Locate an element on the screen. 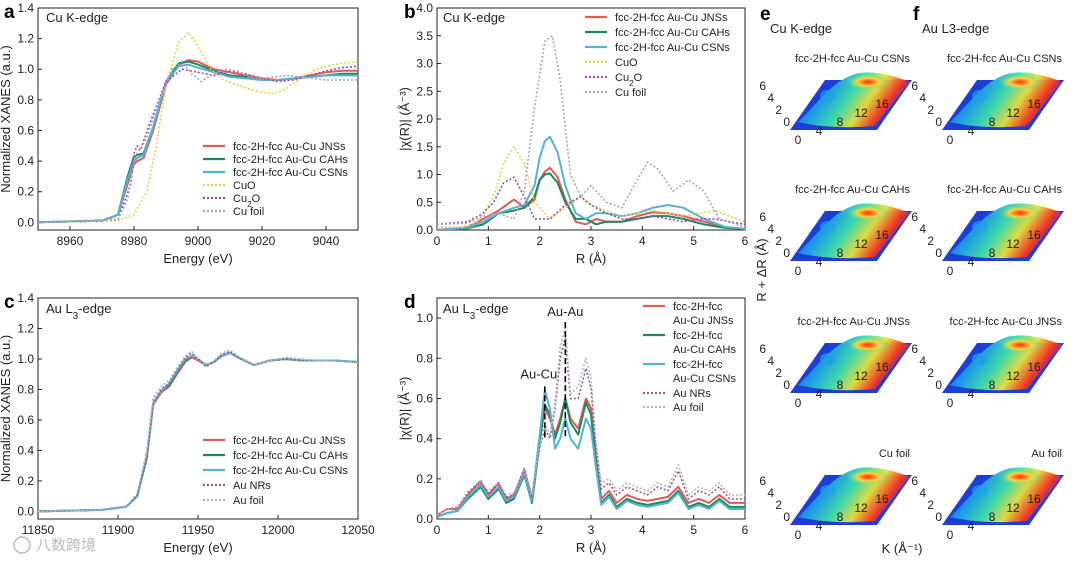 The height and width of the screenshot is (564, 1080). y-tick-label: 1.0 is located at coordinates (424, 175).